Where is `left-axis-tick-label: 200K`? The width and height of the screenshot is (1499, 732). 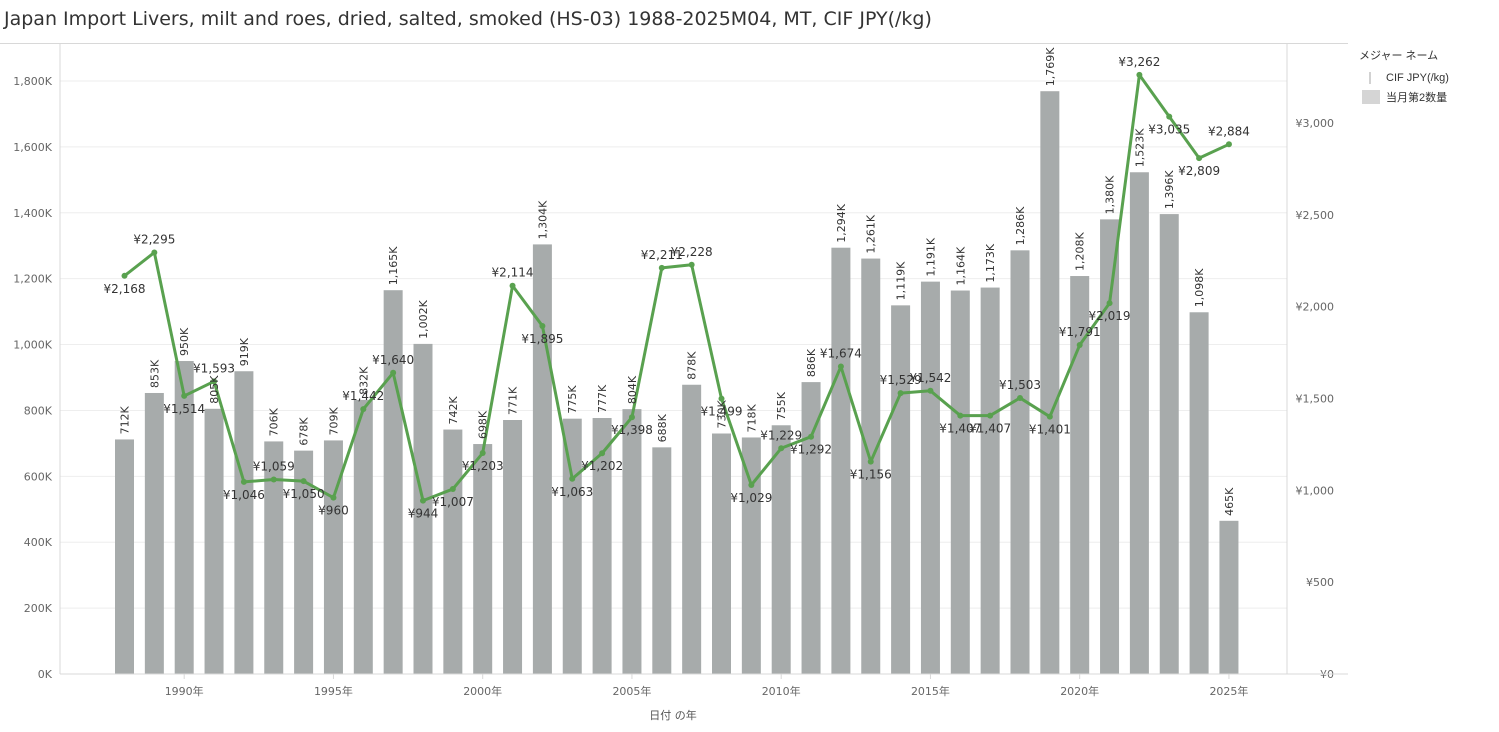 left-axis-tick-label: 200K is located at coordinates (38, 608).